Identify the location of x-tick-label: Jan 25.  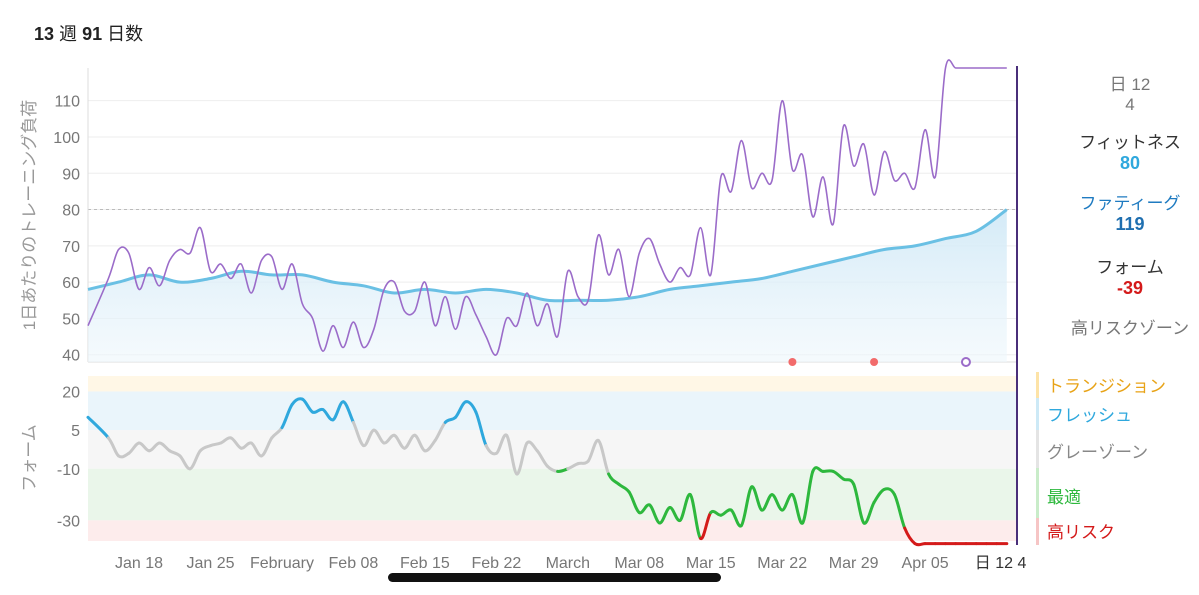
(210, 563).